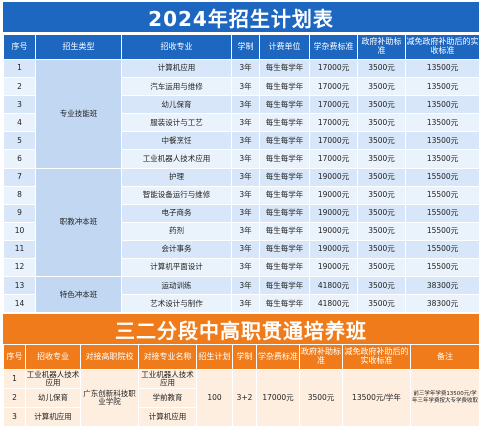 Image resolution: width=482 pixels, height=427 pixels. I want to click on table-row: 14 艺术设计与制作 3年 每生每学年 41800元 3500元 38300元, so click(241, 304).